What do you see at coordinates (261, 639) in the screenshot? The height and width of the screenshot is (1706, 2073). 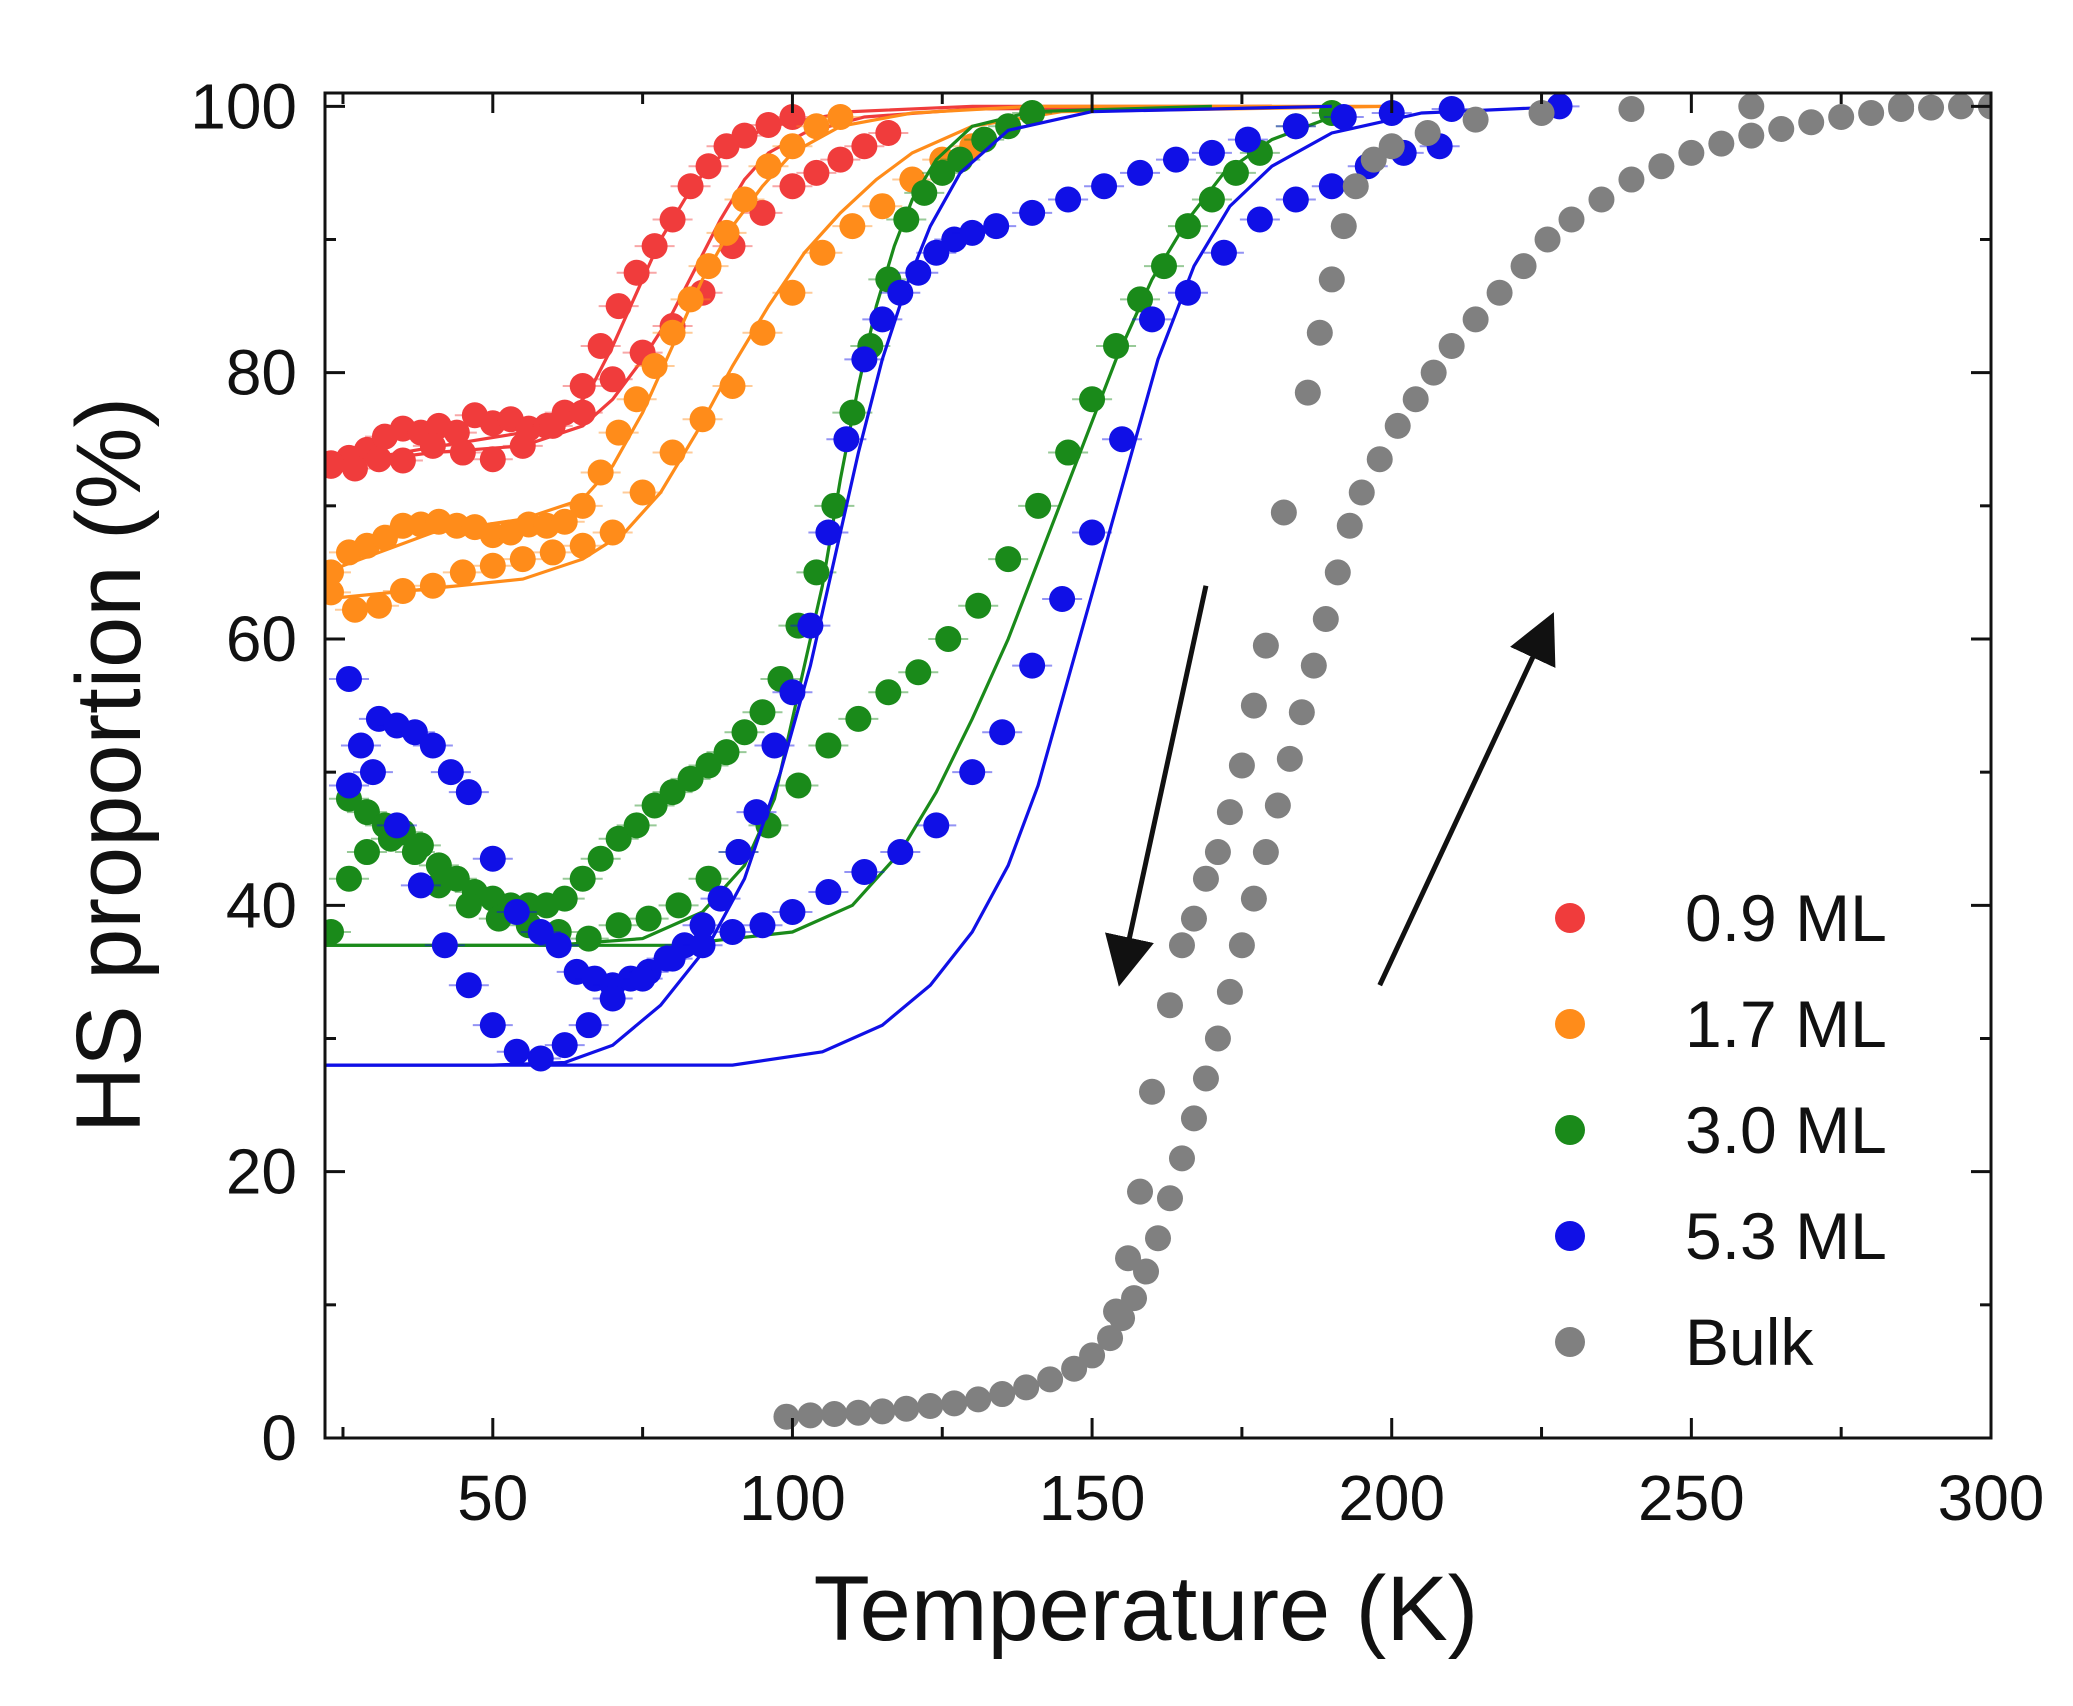 I see `y-tick-label: 60` at bounding box center [261, 639].